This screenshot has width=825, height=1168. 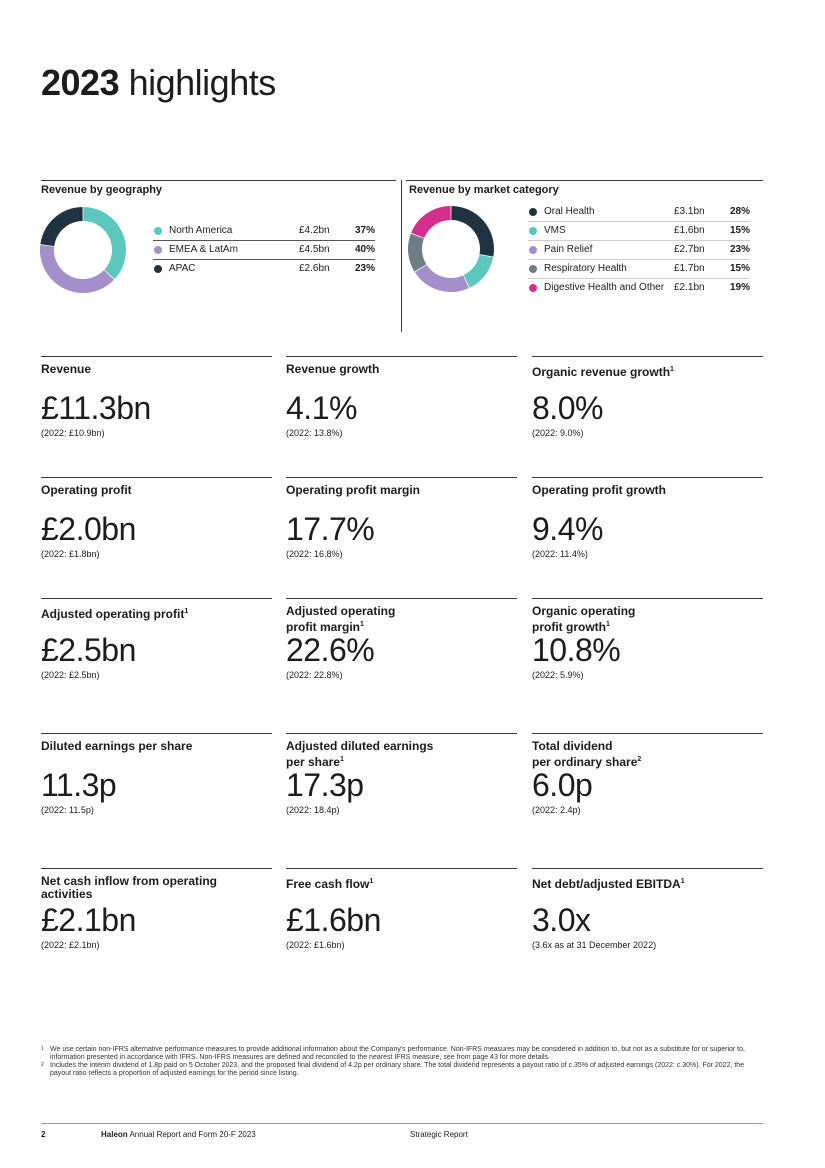 What do you see at coordinates (70, 945) in the screenshot?
I see `kpi-prior-year: (2022: £2.1bn)` at bounding box center [70, 945].